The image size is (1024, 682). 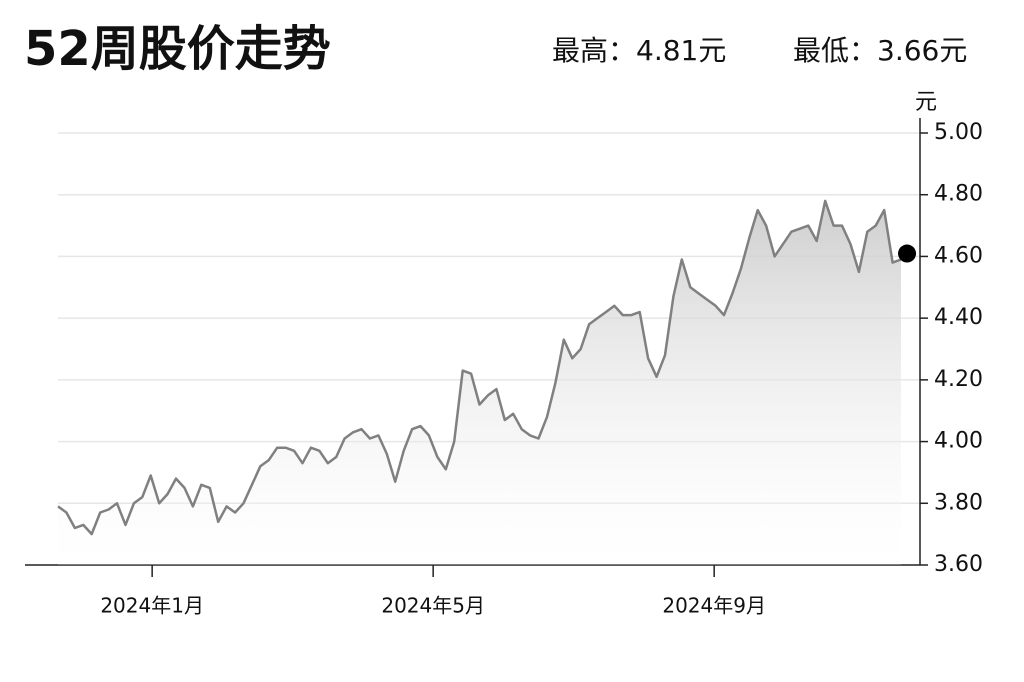 What do you see at coordinates (958, 194) in the screenshot?
I see `y-tick-label: 4.80` at bounding box center [958, 194].